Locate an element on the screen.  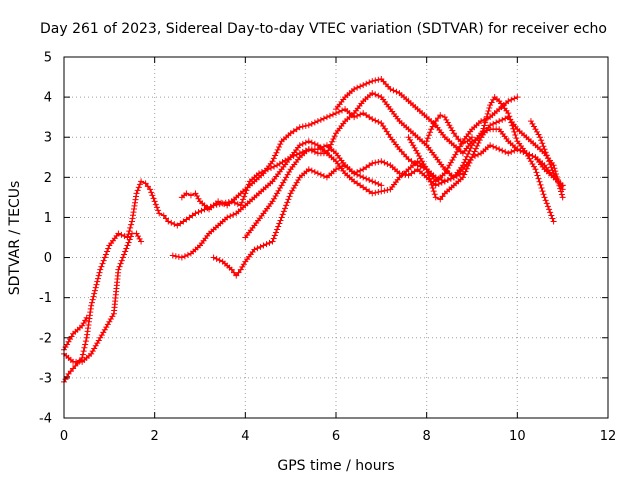
x-tick-label: 8 is located at coordinates (427, 436).